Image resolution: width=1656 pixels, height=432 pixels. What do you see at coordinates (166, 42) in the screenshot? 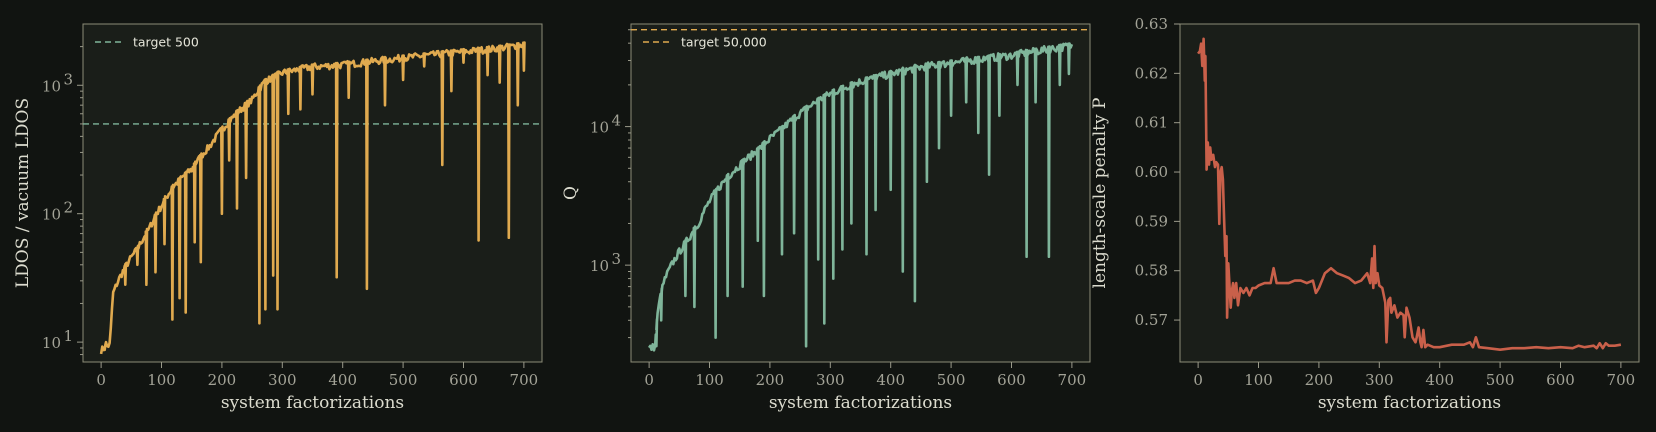
I see `legend-label: target 500` at bounding box center [166, 42].